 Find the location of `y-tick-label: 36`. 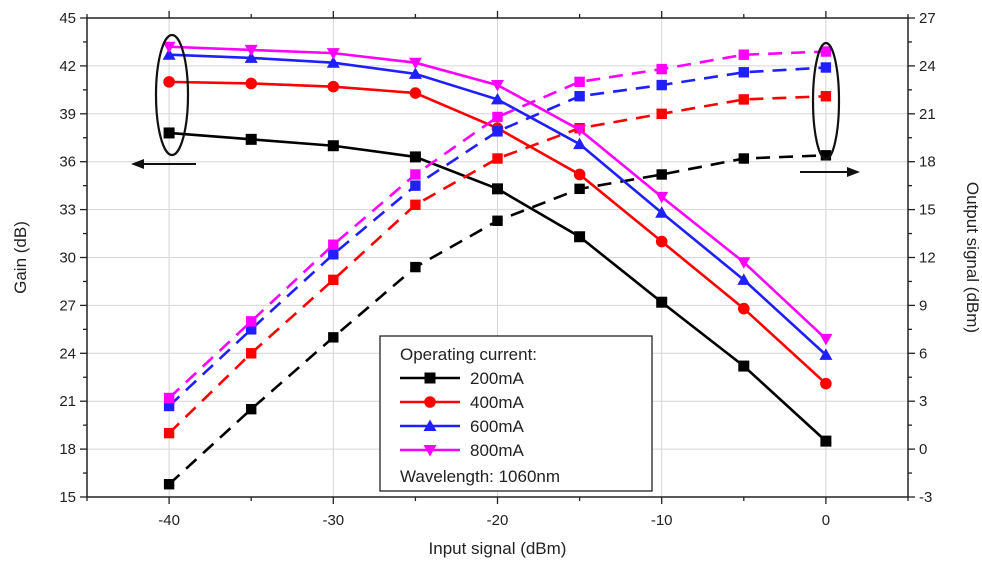

y-tick-label: 36 is located at coordinates (67, 162).